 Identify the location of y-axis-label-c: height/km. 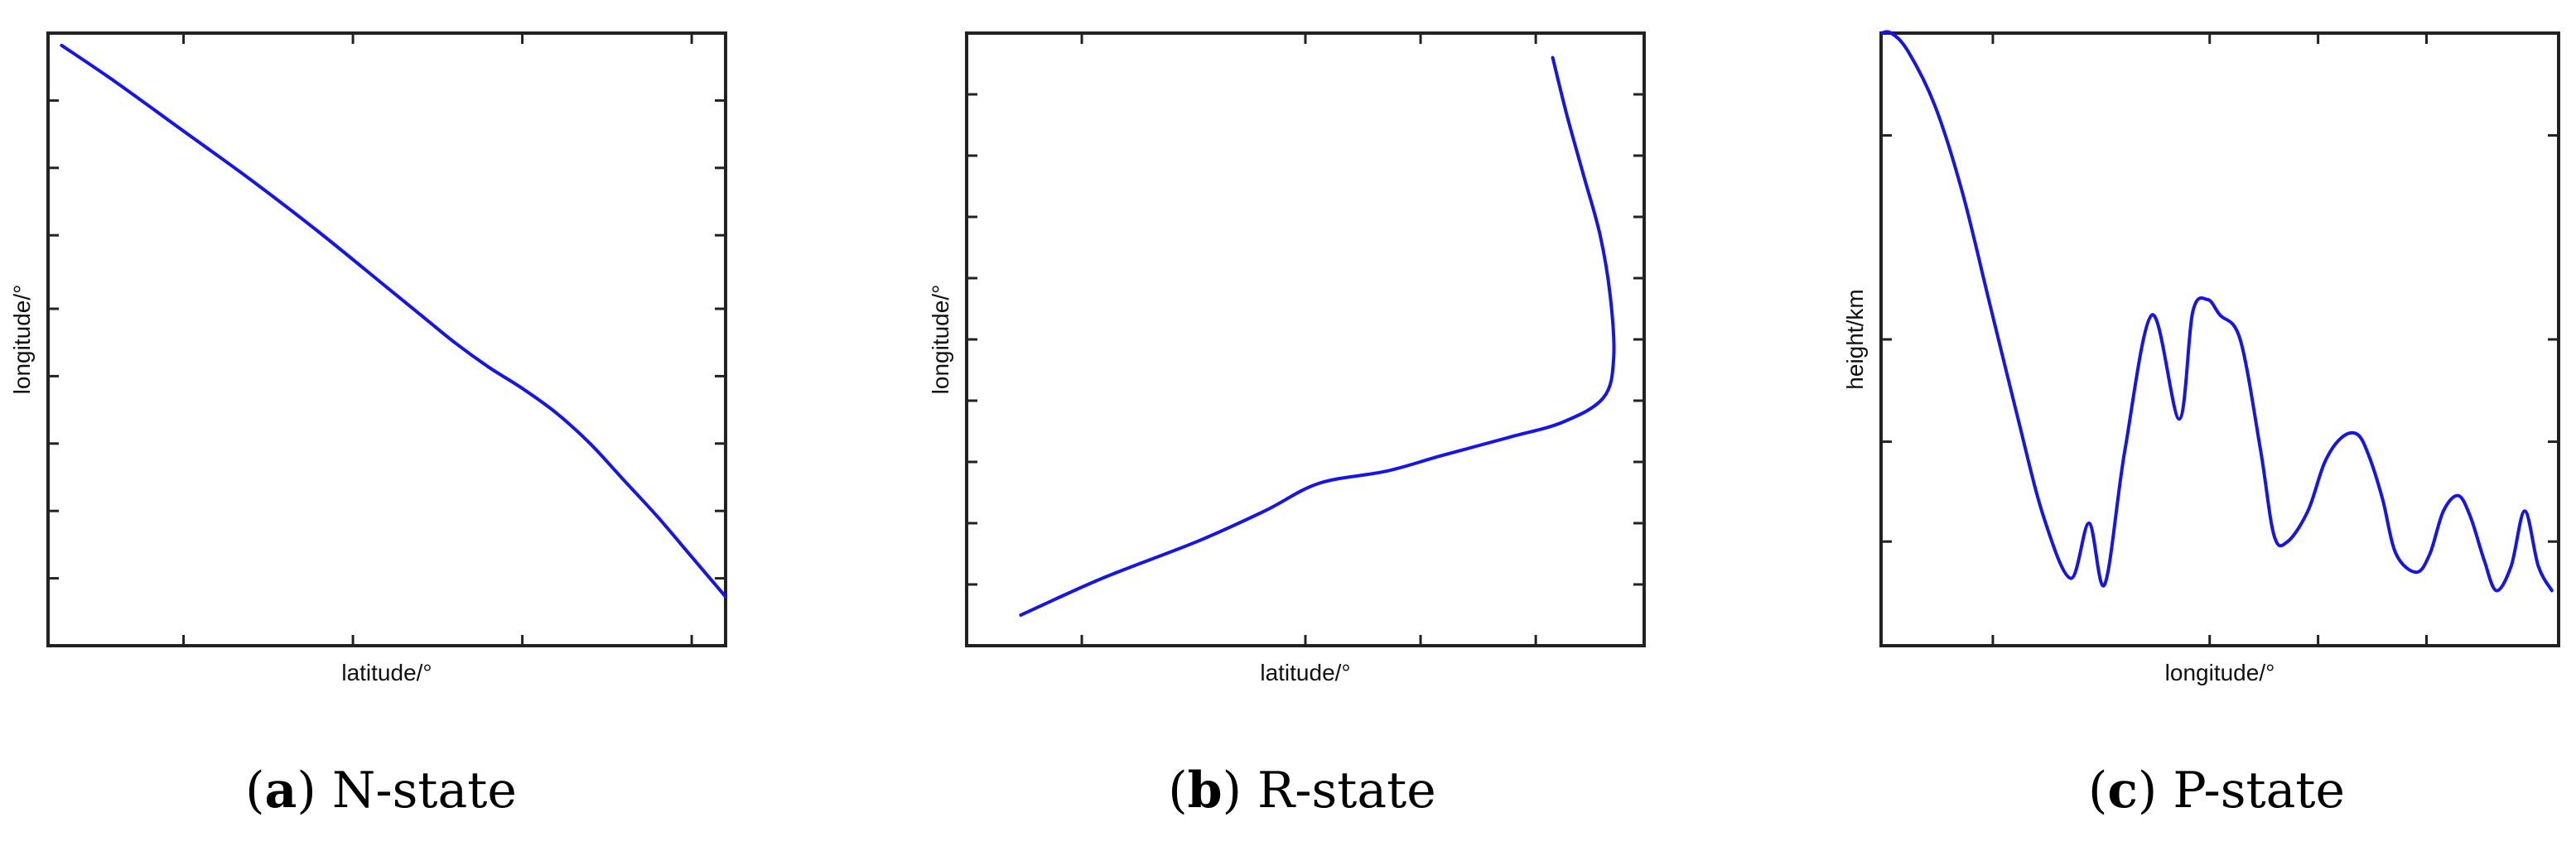
(1855, 339).